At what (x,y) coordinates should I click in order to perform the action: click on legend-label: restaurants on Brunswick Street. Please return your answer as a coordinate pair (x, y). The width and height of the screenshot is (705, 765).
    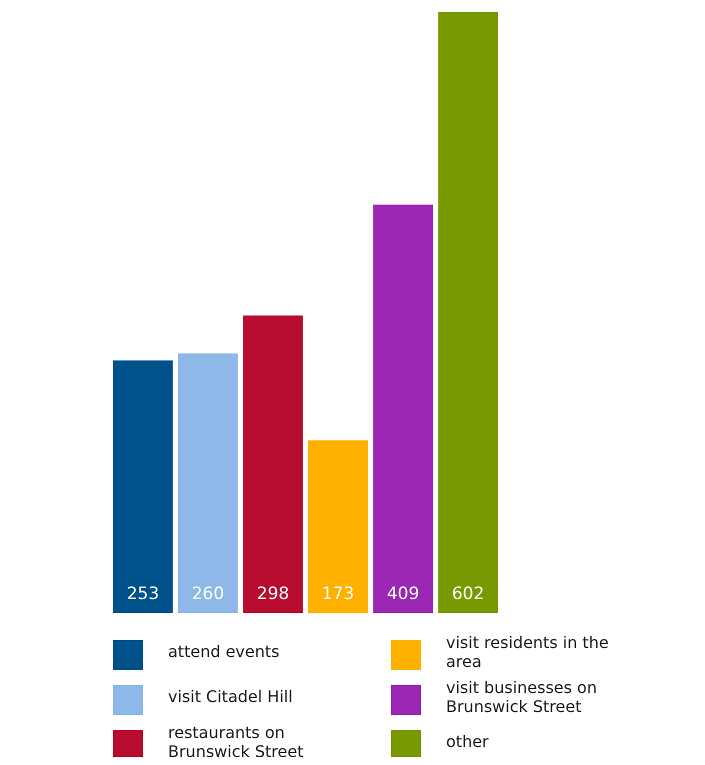
    Looking at the image, I should click on (236, 742).